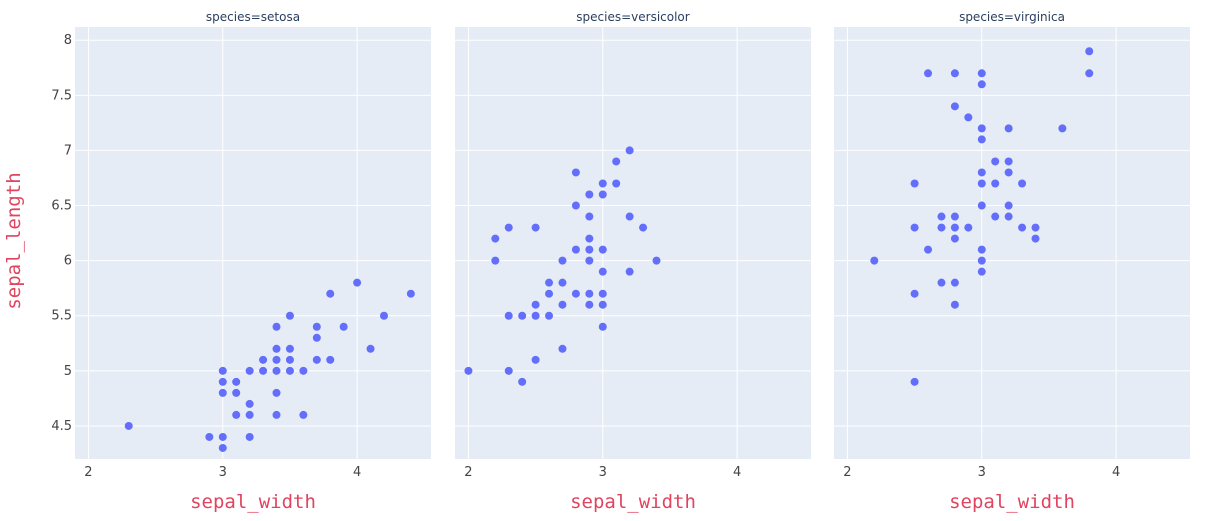 The height and width of the screenshot is (521, 1208). I want to click on y-tick-label: 5.5, so click(61, 316).